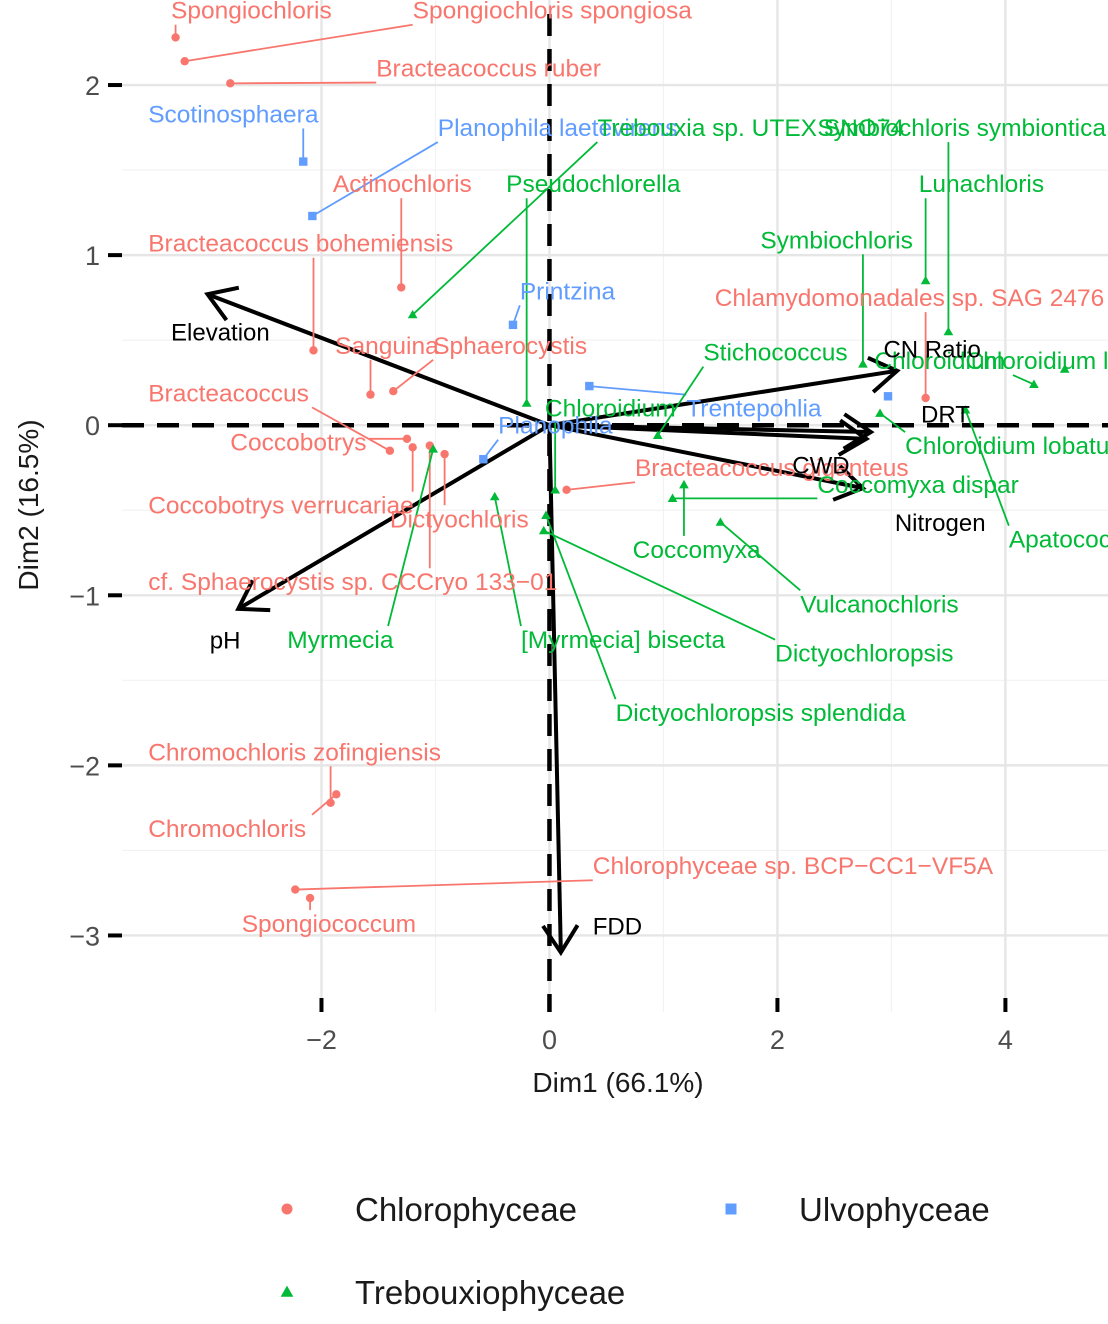 The width and height of the screenshot is (1108, 1324). Describe the element at coordinates (610, 409) in the screenshot. I see `point-label-chloroidium: Chloroidium` at that location.